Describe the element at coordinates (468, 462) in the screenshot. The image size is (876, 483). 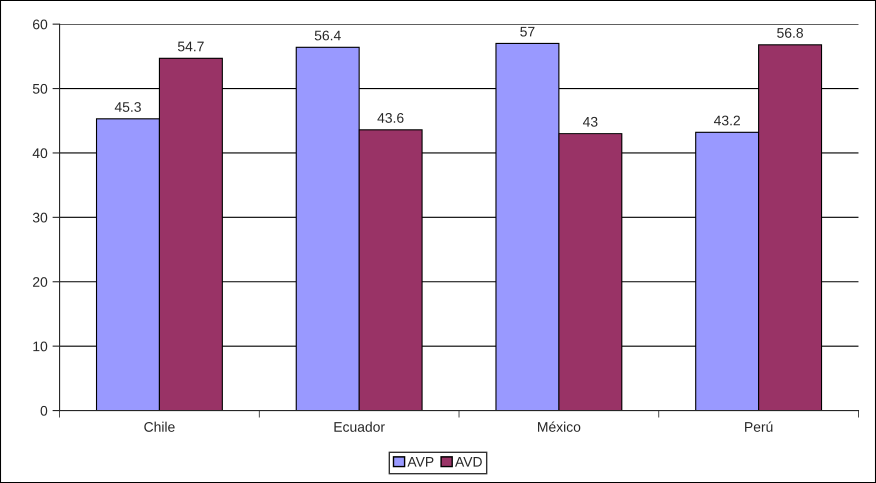
I see `legend-label: AVD` at that location.